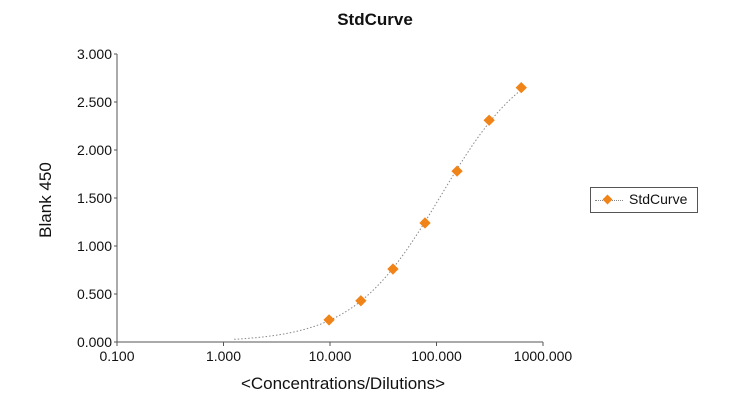 Image resolution: width=750 pixels, height=400 pixels. I want to click on x-tick-label: 0.100, so click(116, 356).